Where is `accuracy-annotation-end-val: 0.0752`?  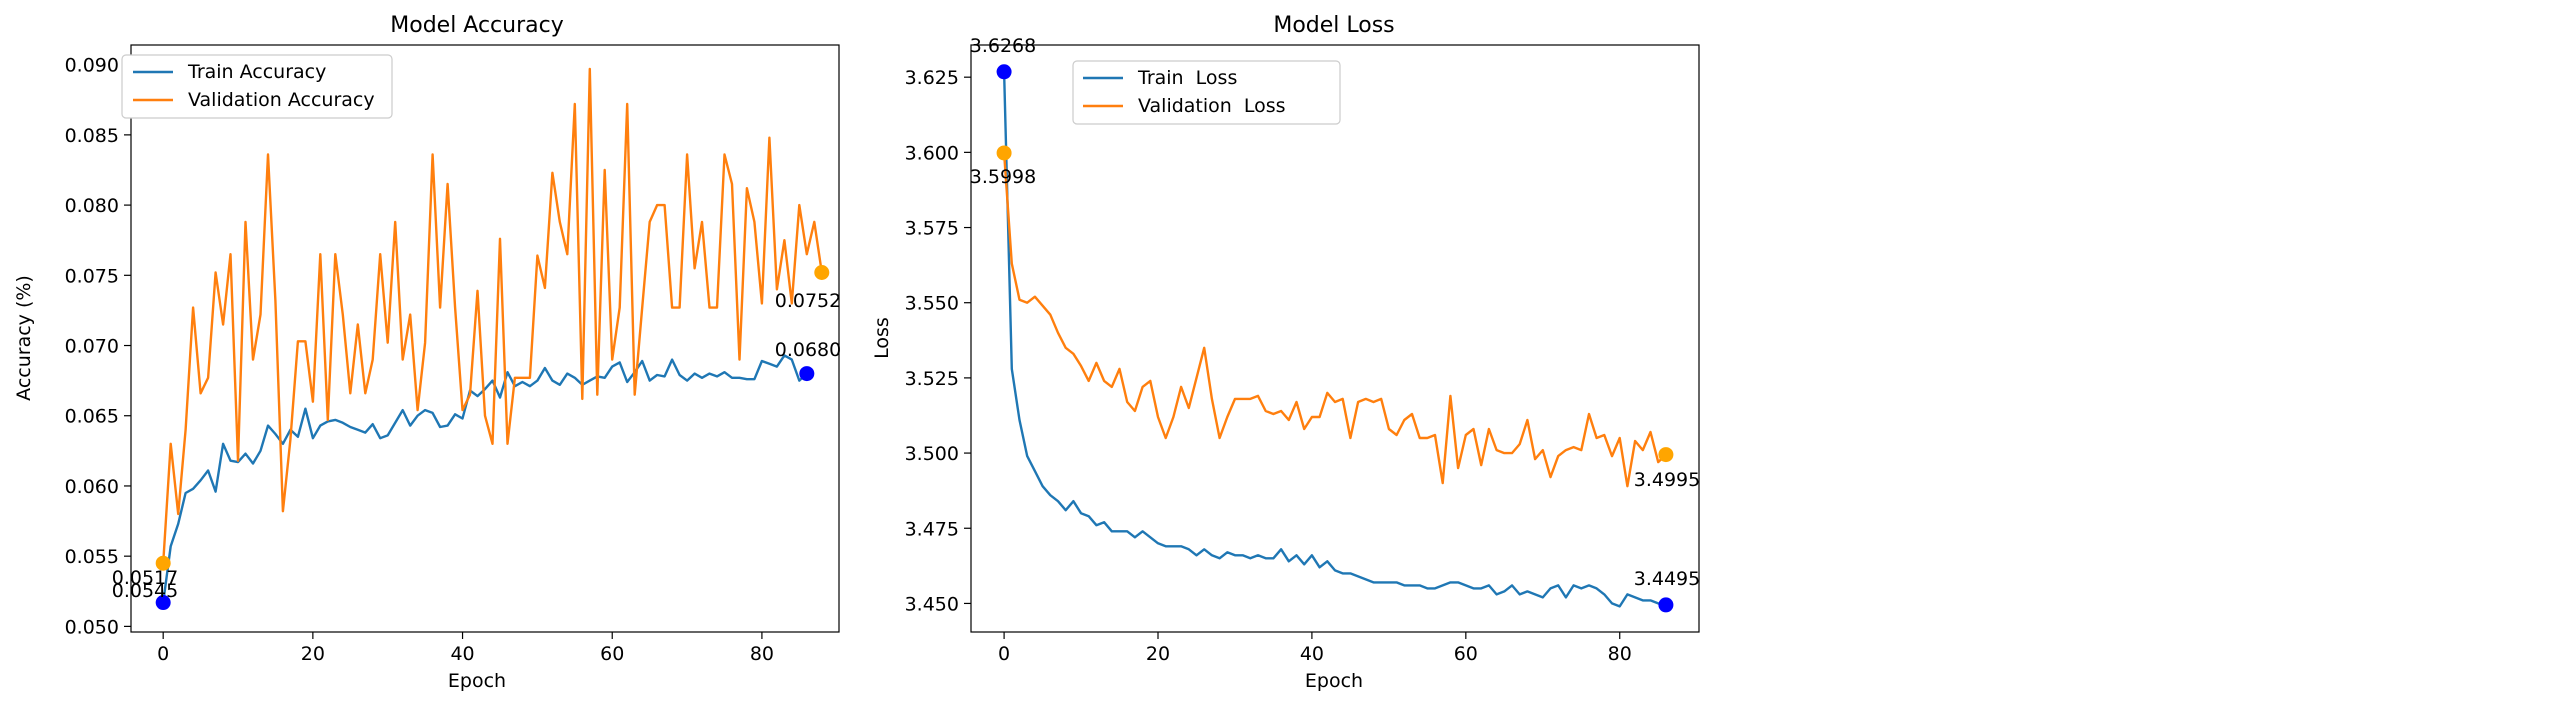
accuracy-annotation-end-val: 0.0752 is located at coordinates (808, 301).